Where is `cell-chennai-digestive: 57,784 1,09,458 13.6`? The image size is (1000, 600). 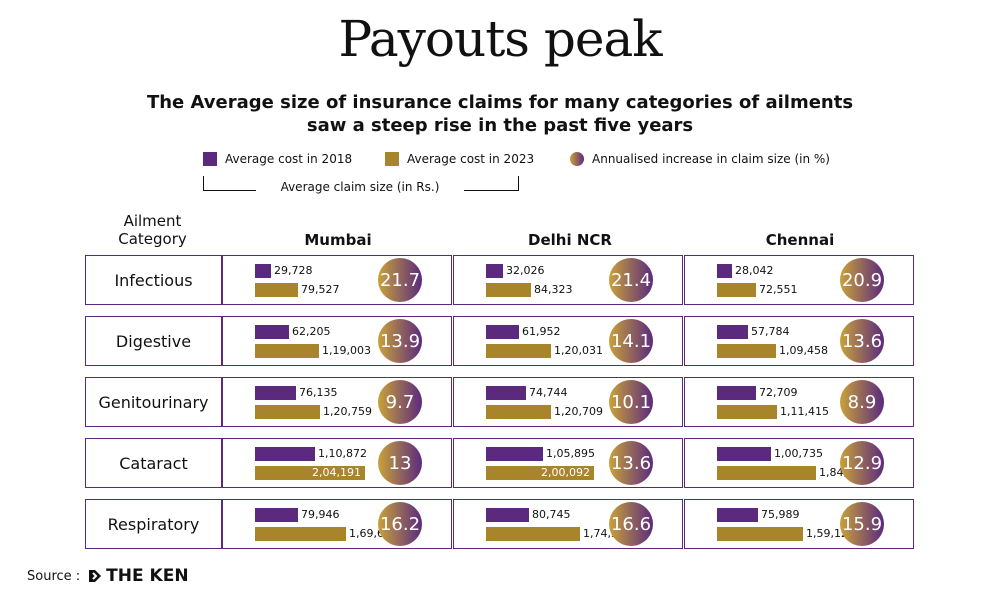 cell-chennai-digestive: 57,784 1,09,458 13.6 is located at coordinates (799, 341).